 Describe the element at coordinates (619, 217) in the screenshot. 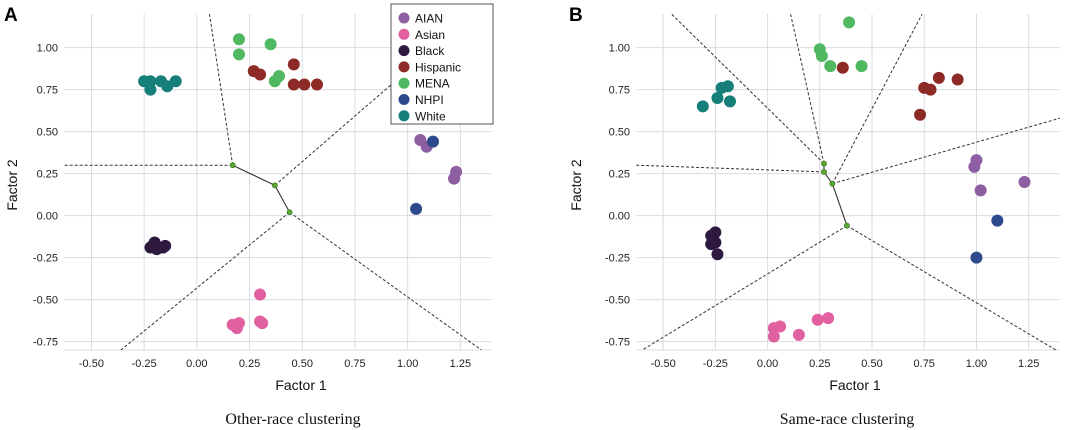

I see `panel-b-y-tick-label: 0.00` at that location.